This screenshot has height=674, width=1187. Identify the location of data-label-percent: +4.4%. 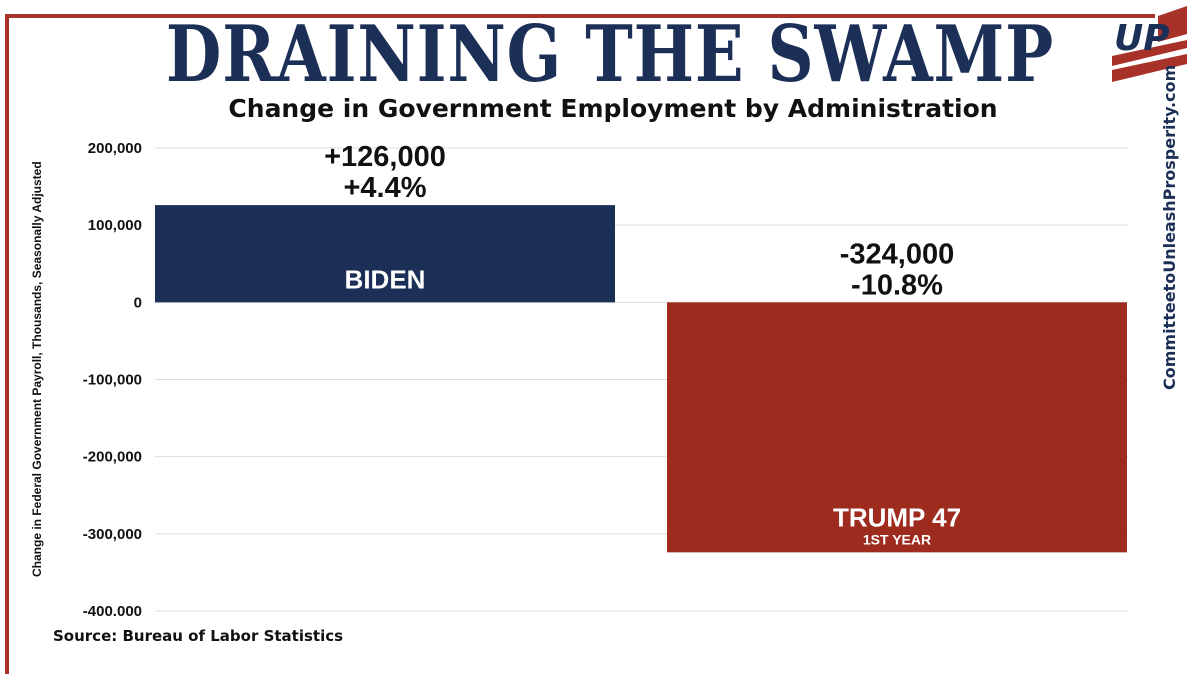
(384, 188).